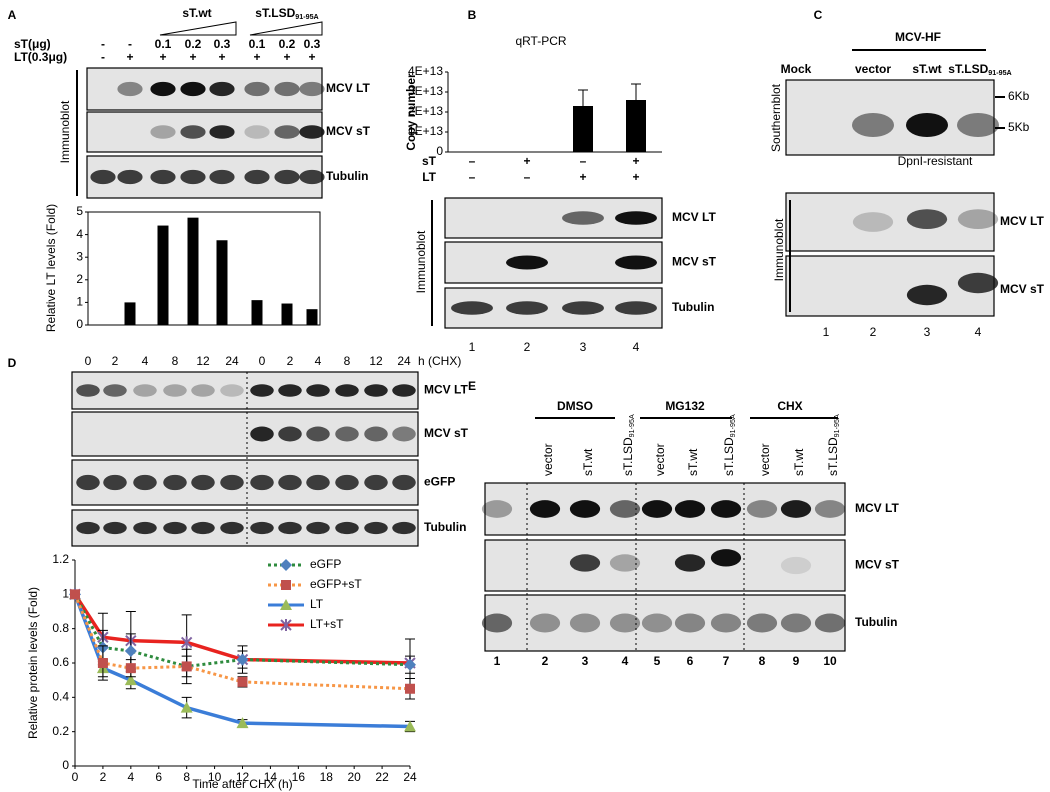 Image resolution: width=1050 pixels, height=792 pixels. I want to click on legend-label: LT, so click(317, 604).